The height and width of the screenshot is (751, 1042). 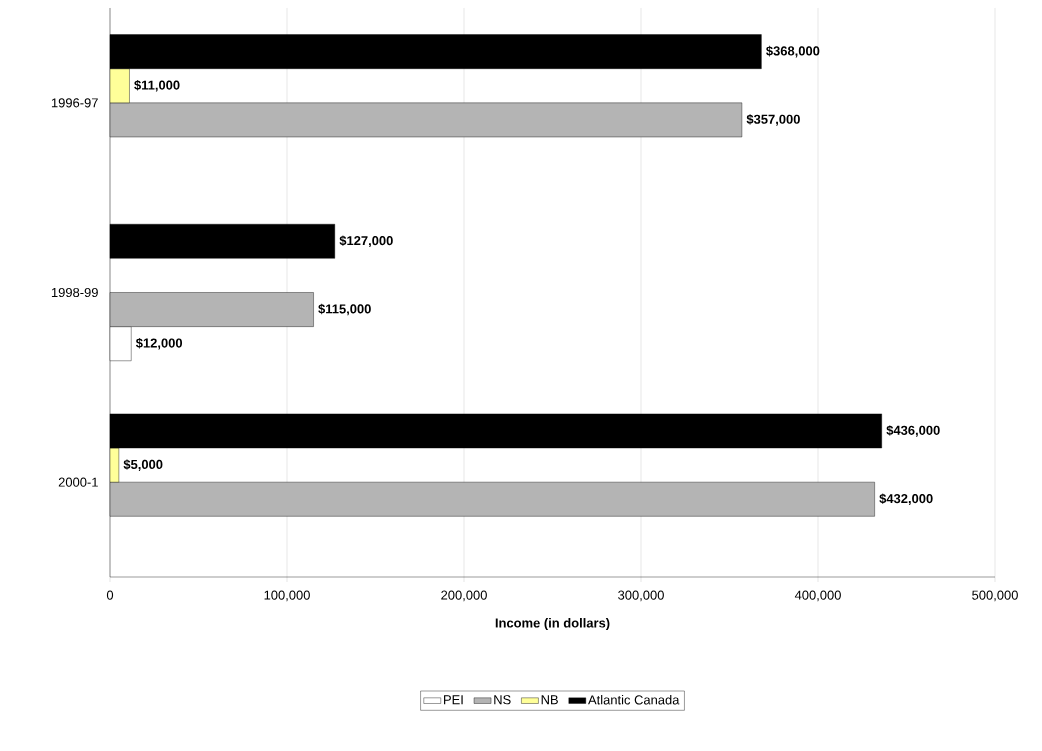 I want to click on data-label: $357,000, so click(x=773, y=120).